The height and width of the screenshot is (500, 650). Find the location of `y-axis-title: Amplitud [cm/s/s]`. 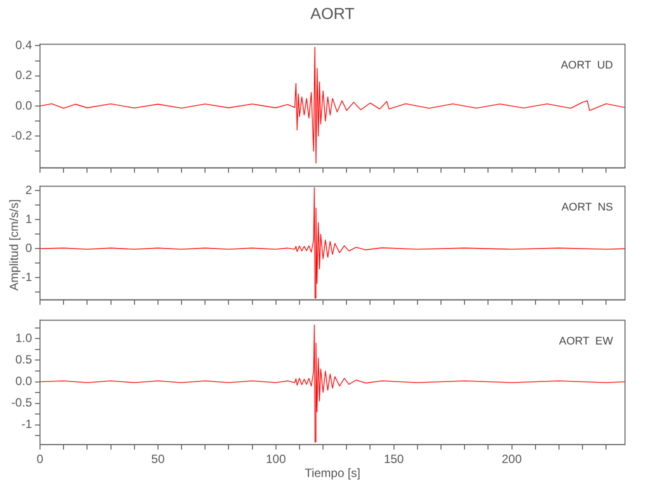

y-axis-title: Amplitud [cm/s/s] is located at coordinates (14, 245).